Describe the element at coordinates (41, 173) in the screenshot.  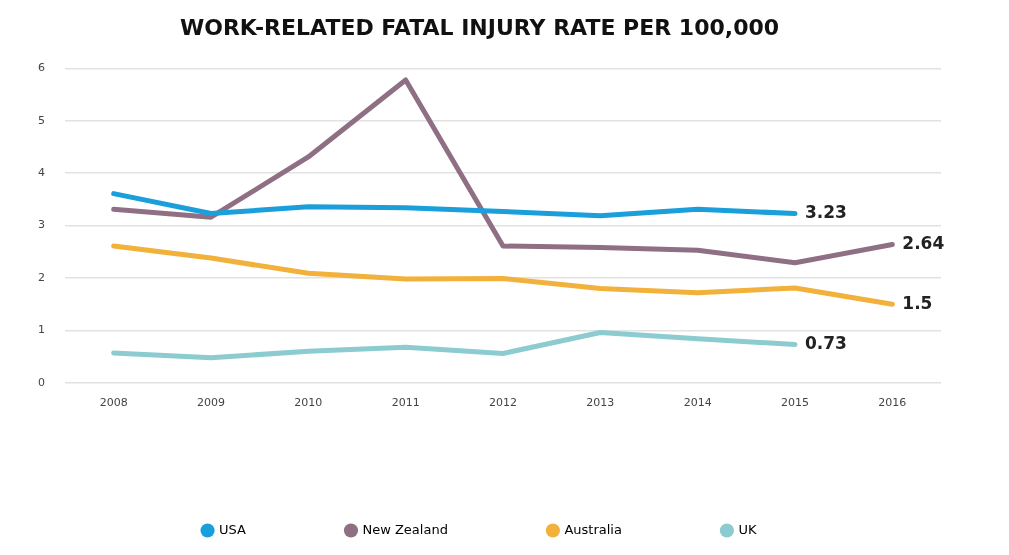
I see `y-tick-label: 4` at that location.